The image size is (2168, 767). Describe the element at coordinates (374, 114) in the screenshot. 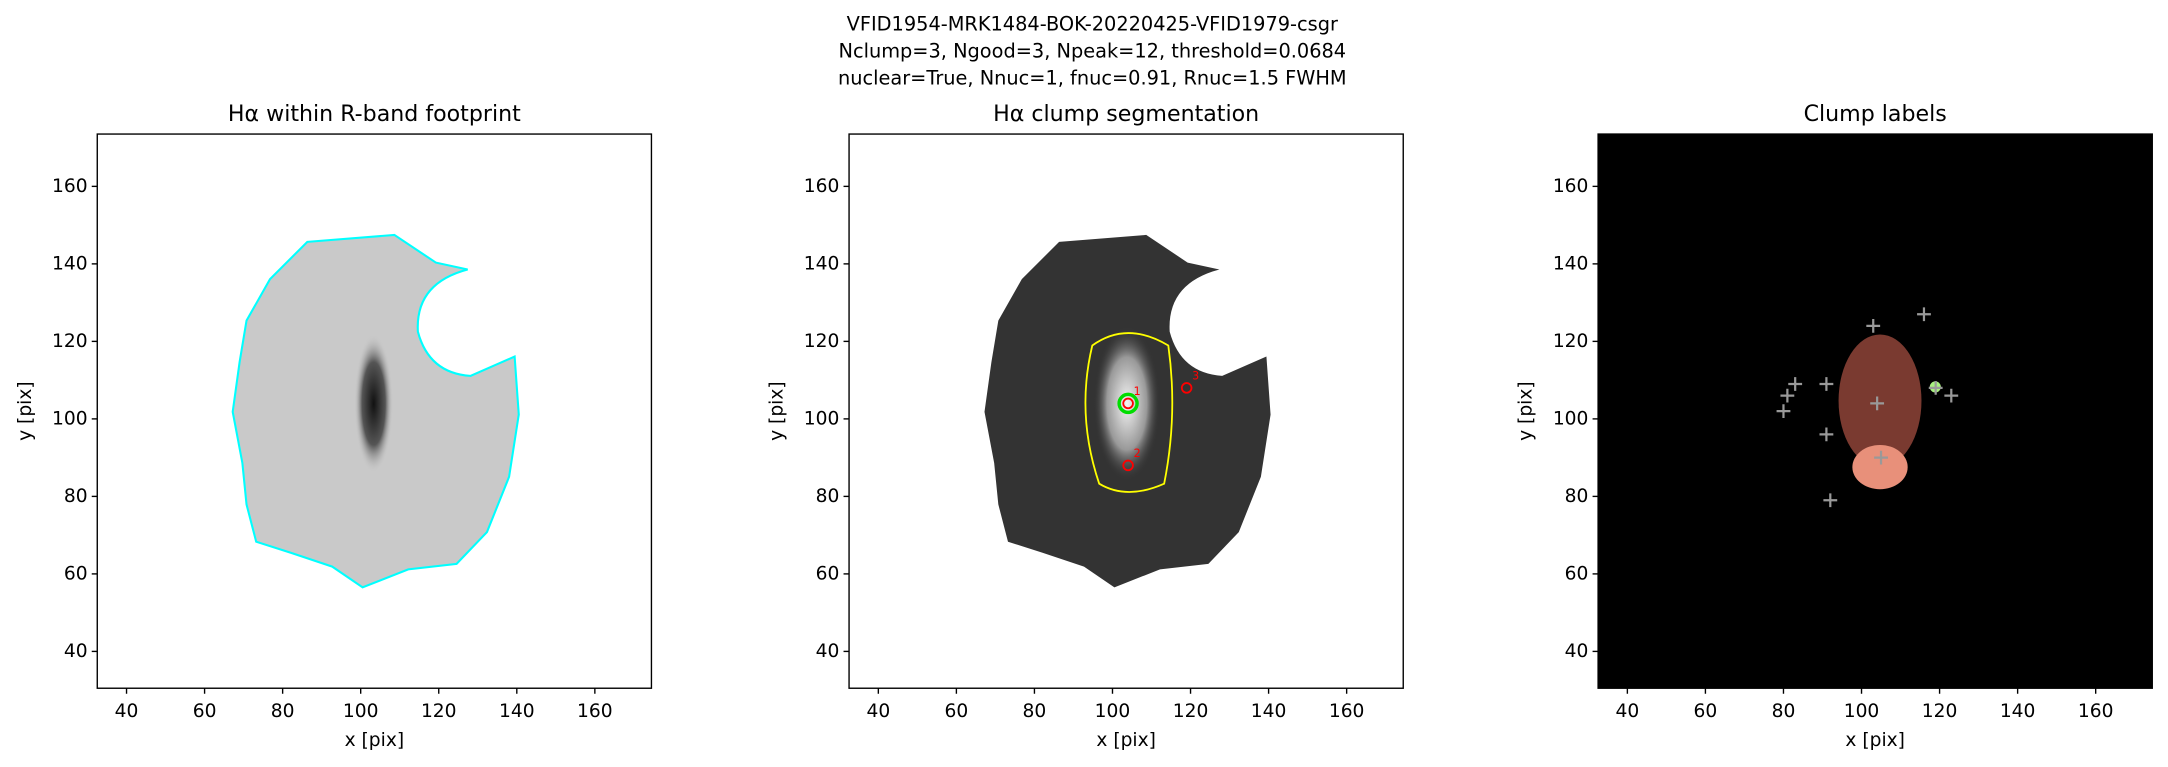

I see `panel-title: Hα within R-band footprint` at that location.